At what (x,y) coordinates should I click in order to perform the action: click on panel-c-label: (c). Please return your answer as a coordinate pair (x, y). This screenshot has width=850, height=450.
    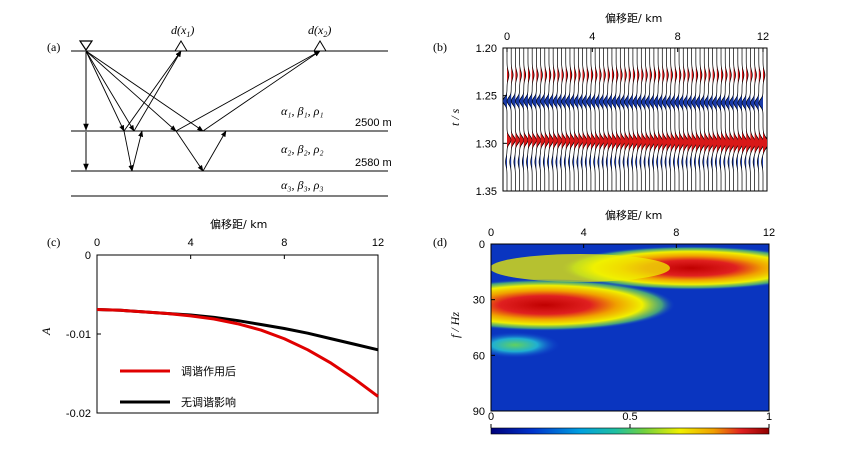
    Looking at the image, I should click on (53, 242).